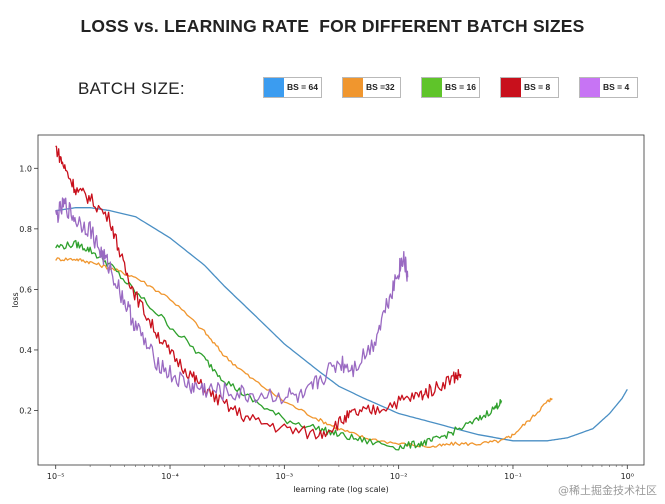 This screenshot has width=665, height=504. I want to click on legend-item-bs4: BS = 4, so click(608, 87).